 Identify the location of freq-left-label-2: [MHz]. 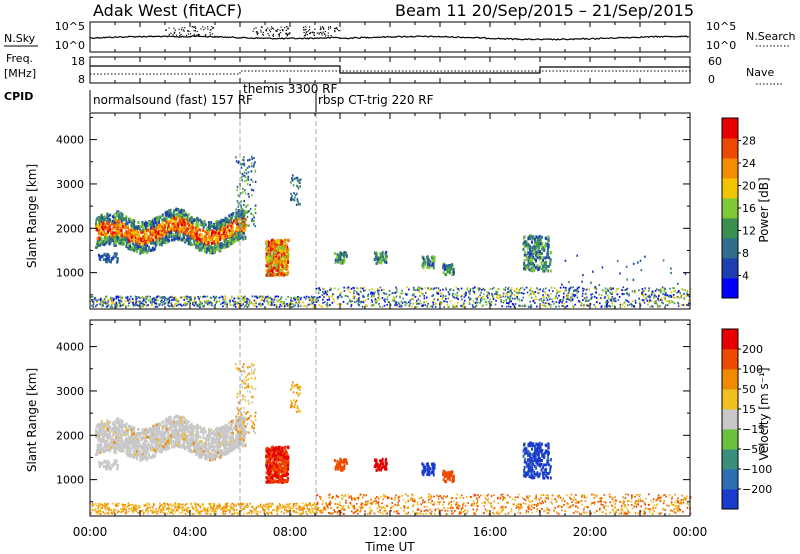
(20, 73).